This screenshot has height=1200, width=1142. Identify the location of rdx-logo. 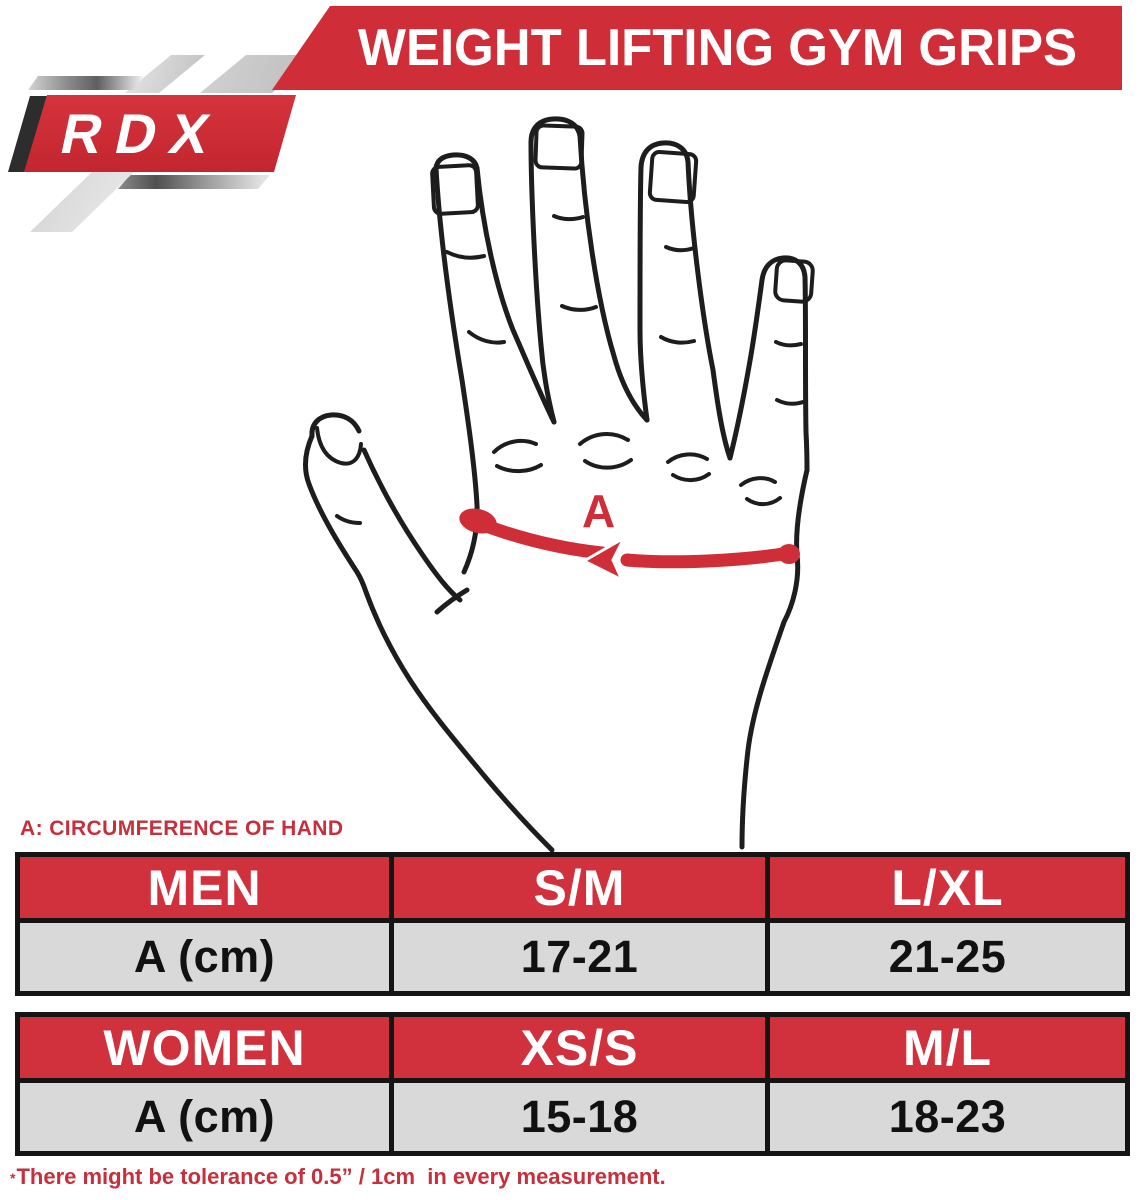
(160, 133).